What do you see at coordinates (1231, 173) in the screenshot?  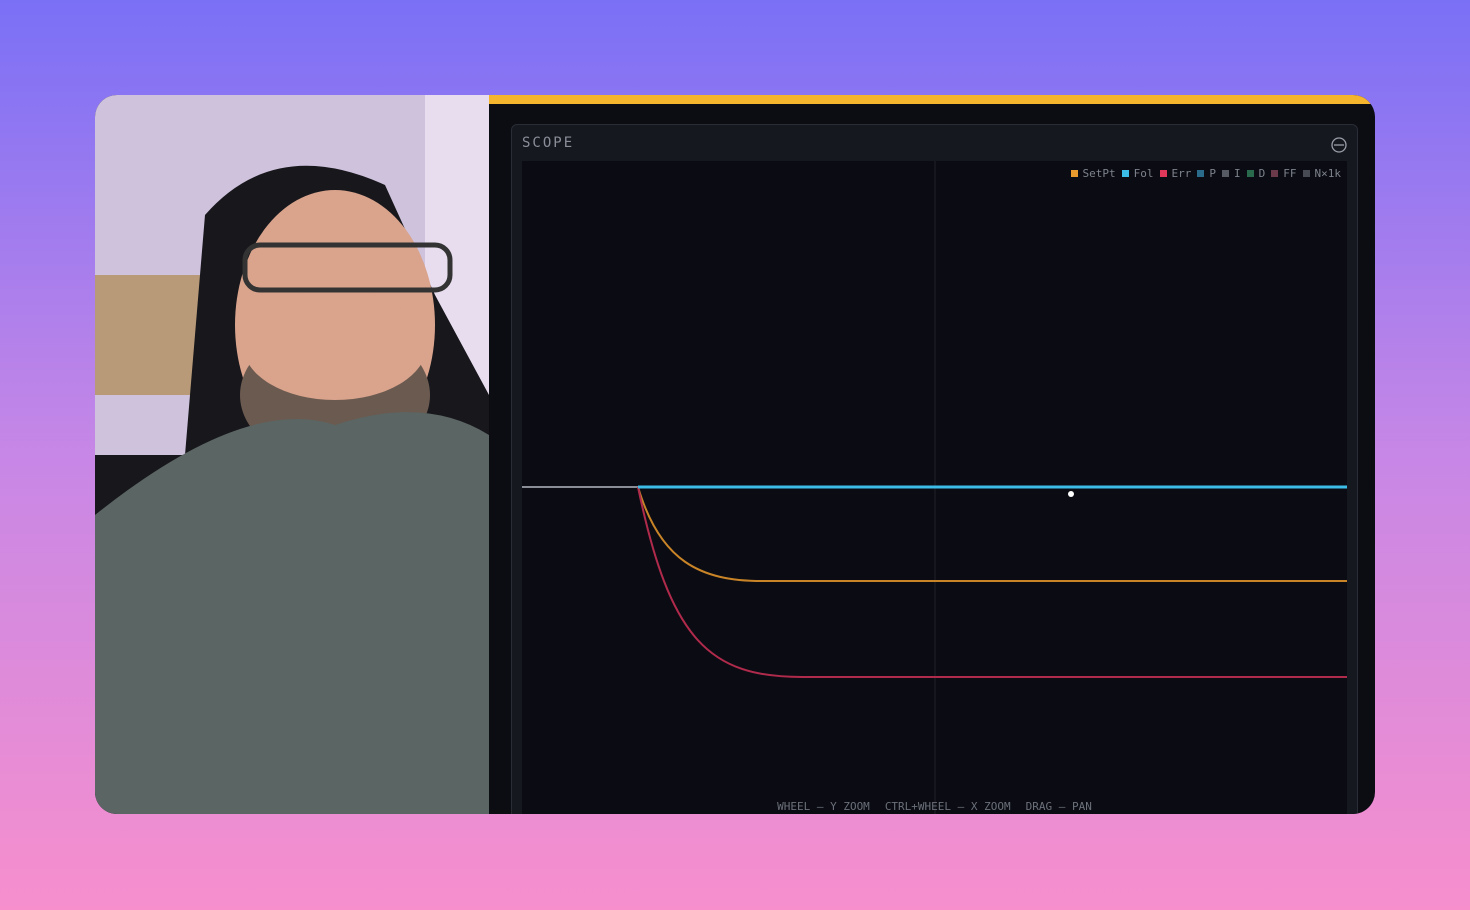 I see `legend-item: I` at bounding box center [1231, 173].